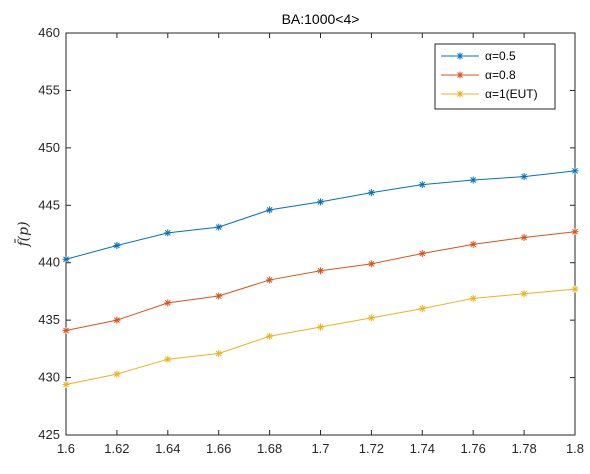 Image resolution: width=590 pixels, height=474 pixels. What do you see at coordinates (269, 448) in the screenshot?
I see `x-tick-label: 1.68` at bounding box center [269, 448].